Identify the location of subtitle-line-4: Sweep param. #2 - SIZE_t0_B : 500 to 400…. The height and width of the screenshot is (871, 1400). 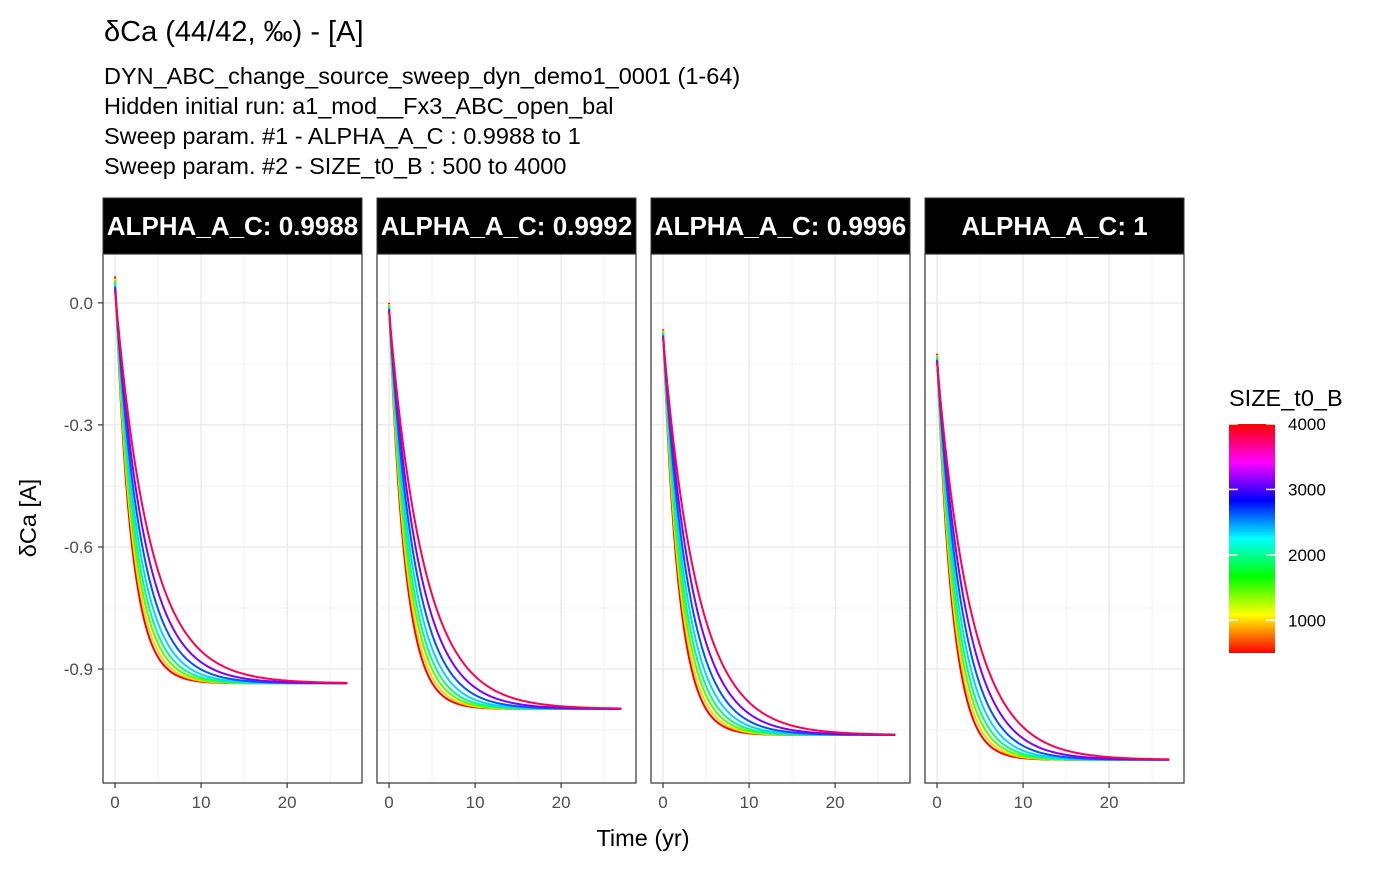
(335, 166).